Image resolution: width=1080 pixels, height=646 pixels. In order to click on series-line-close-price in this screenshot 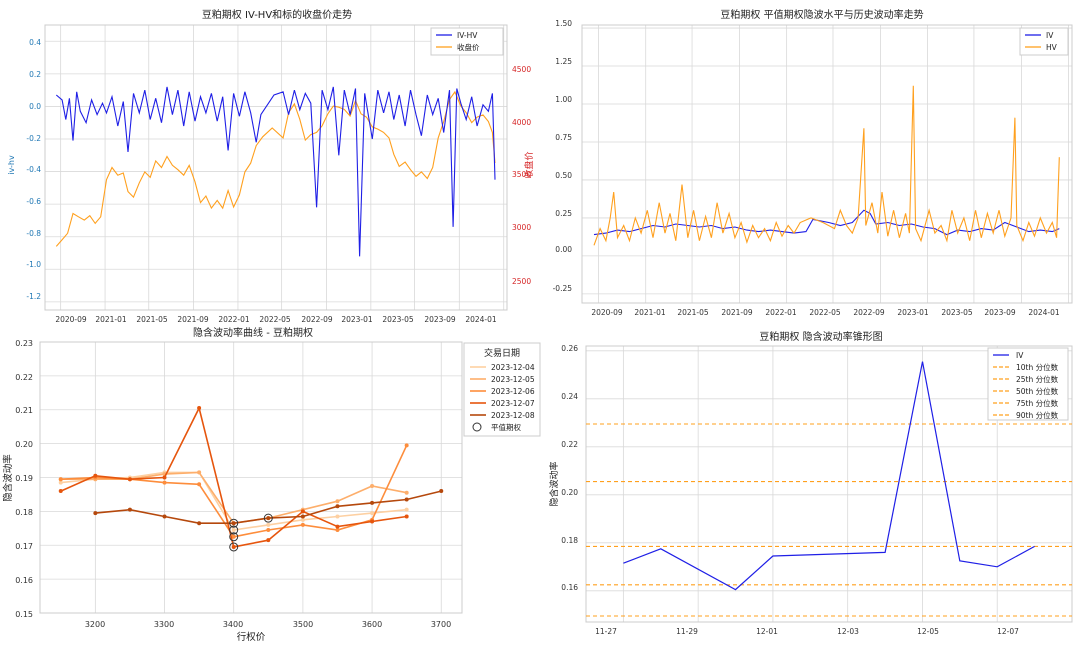, I will do `click(275, 168)`.